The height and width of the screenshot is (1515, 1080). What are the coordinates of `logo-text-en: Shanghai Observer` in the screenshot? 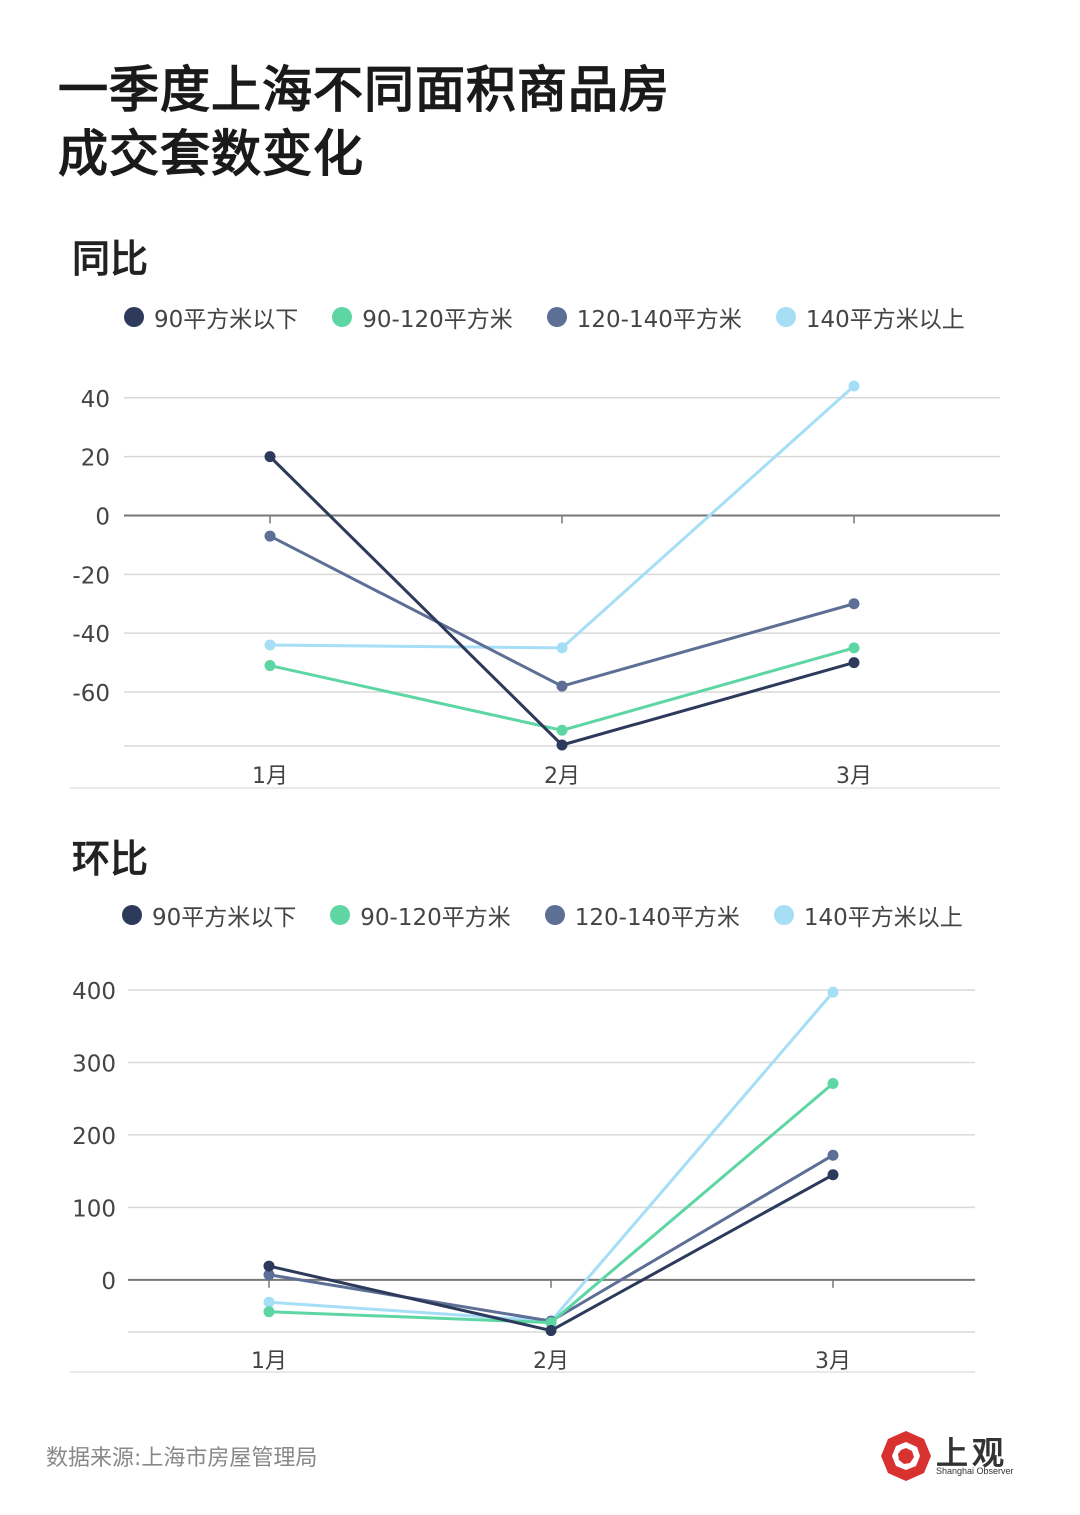 It's located at (975, 1471).